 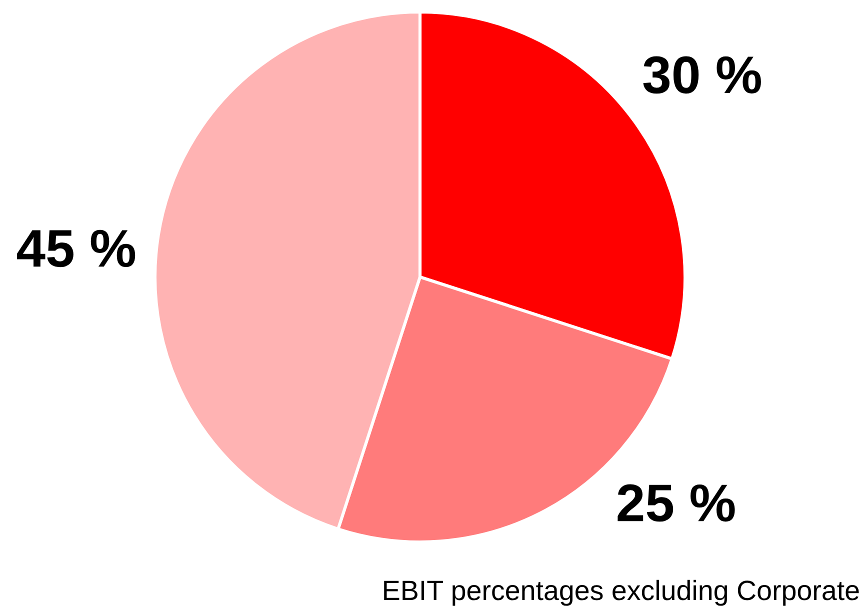 What do you see at coordinates (702, 75) in the screenshot?
I see `data-label: 30 %` at bounding box center [702, 75].